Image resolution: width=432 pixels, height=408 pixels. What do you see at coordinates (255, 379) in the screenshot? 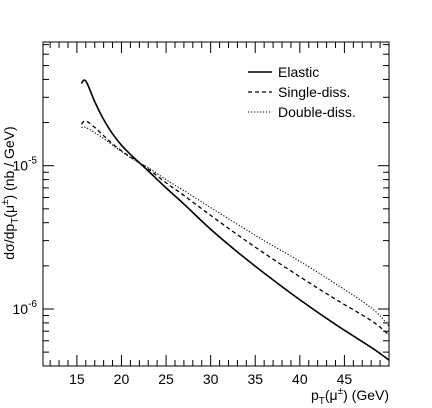
I see `x-tick-label: 35` at bounding box center [255, 379].